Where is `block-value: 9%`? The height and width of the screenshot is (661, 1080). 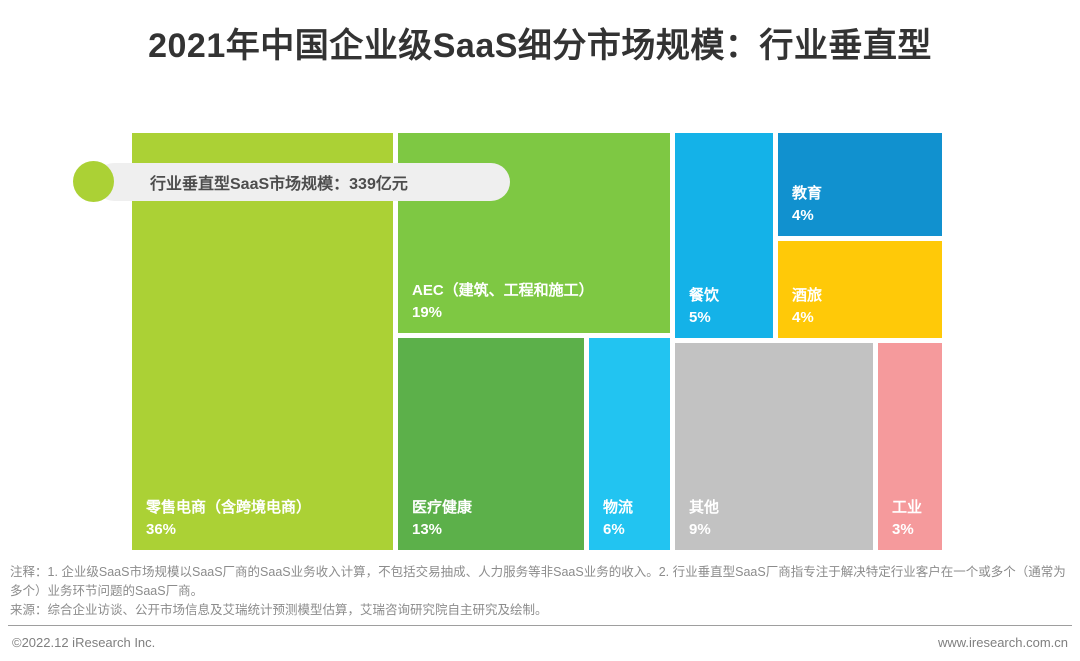
block-value: 9% is located at coordinates (700, 529).